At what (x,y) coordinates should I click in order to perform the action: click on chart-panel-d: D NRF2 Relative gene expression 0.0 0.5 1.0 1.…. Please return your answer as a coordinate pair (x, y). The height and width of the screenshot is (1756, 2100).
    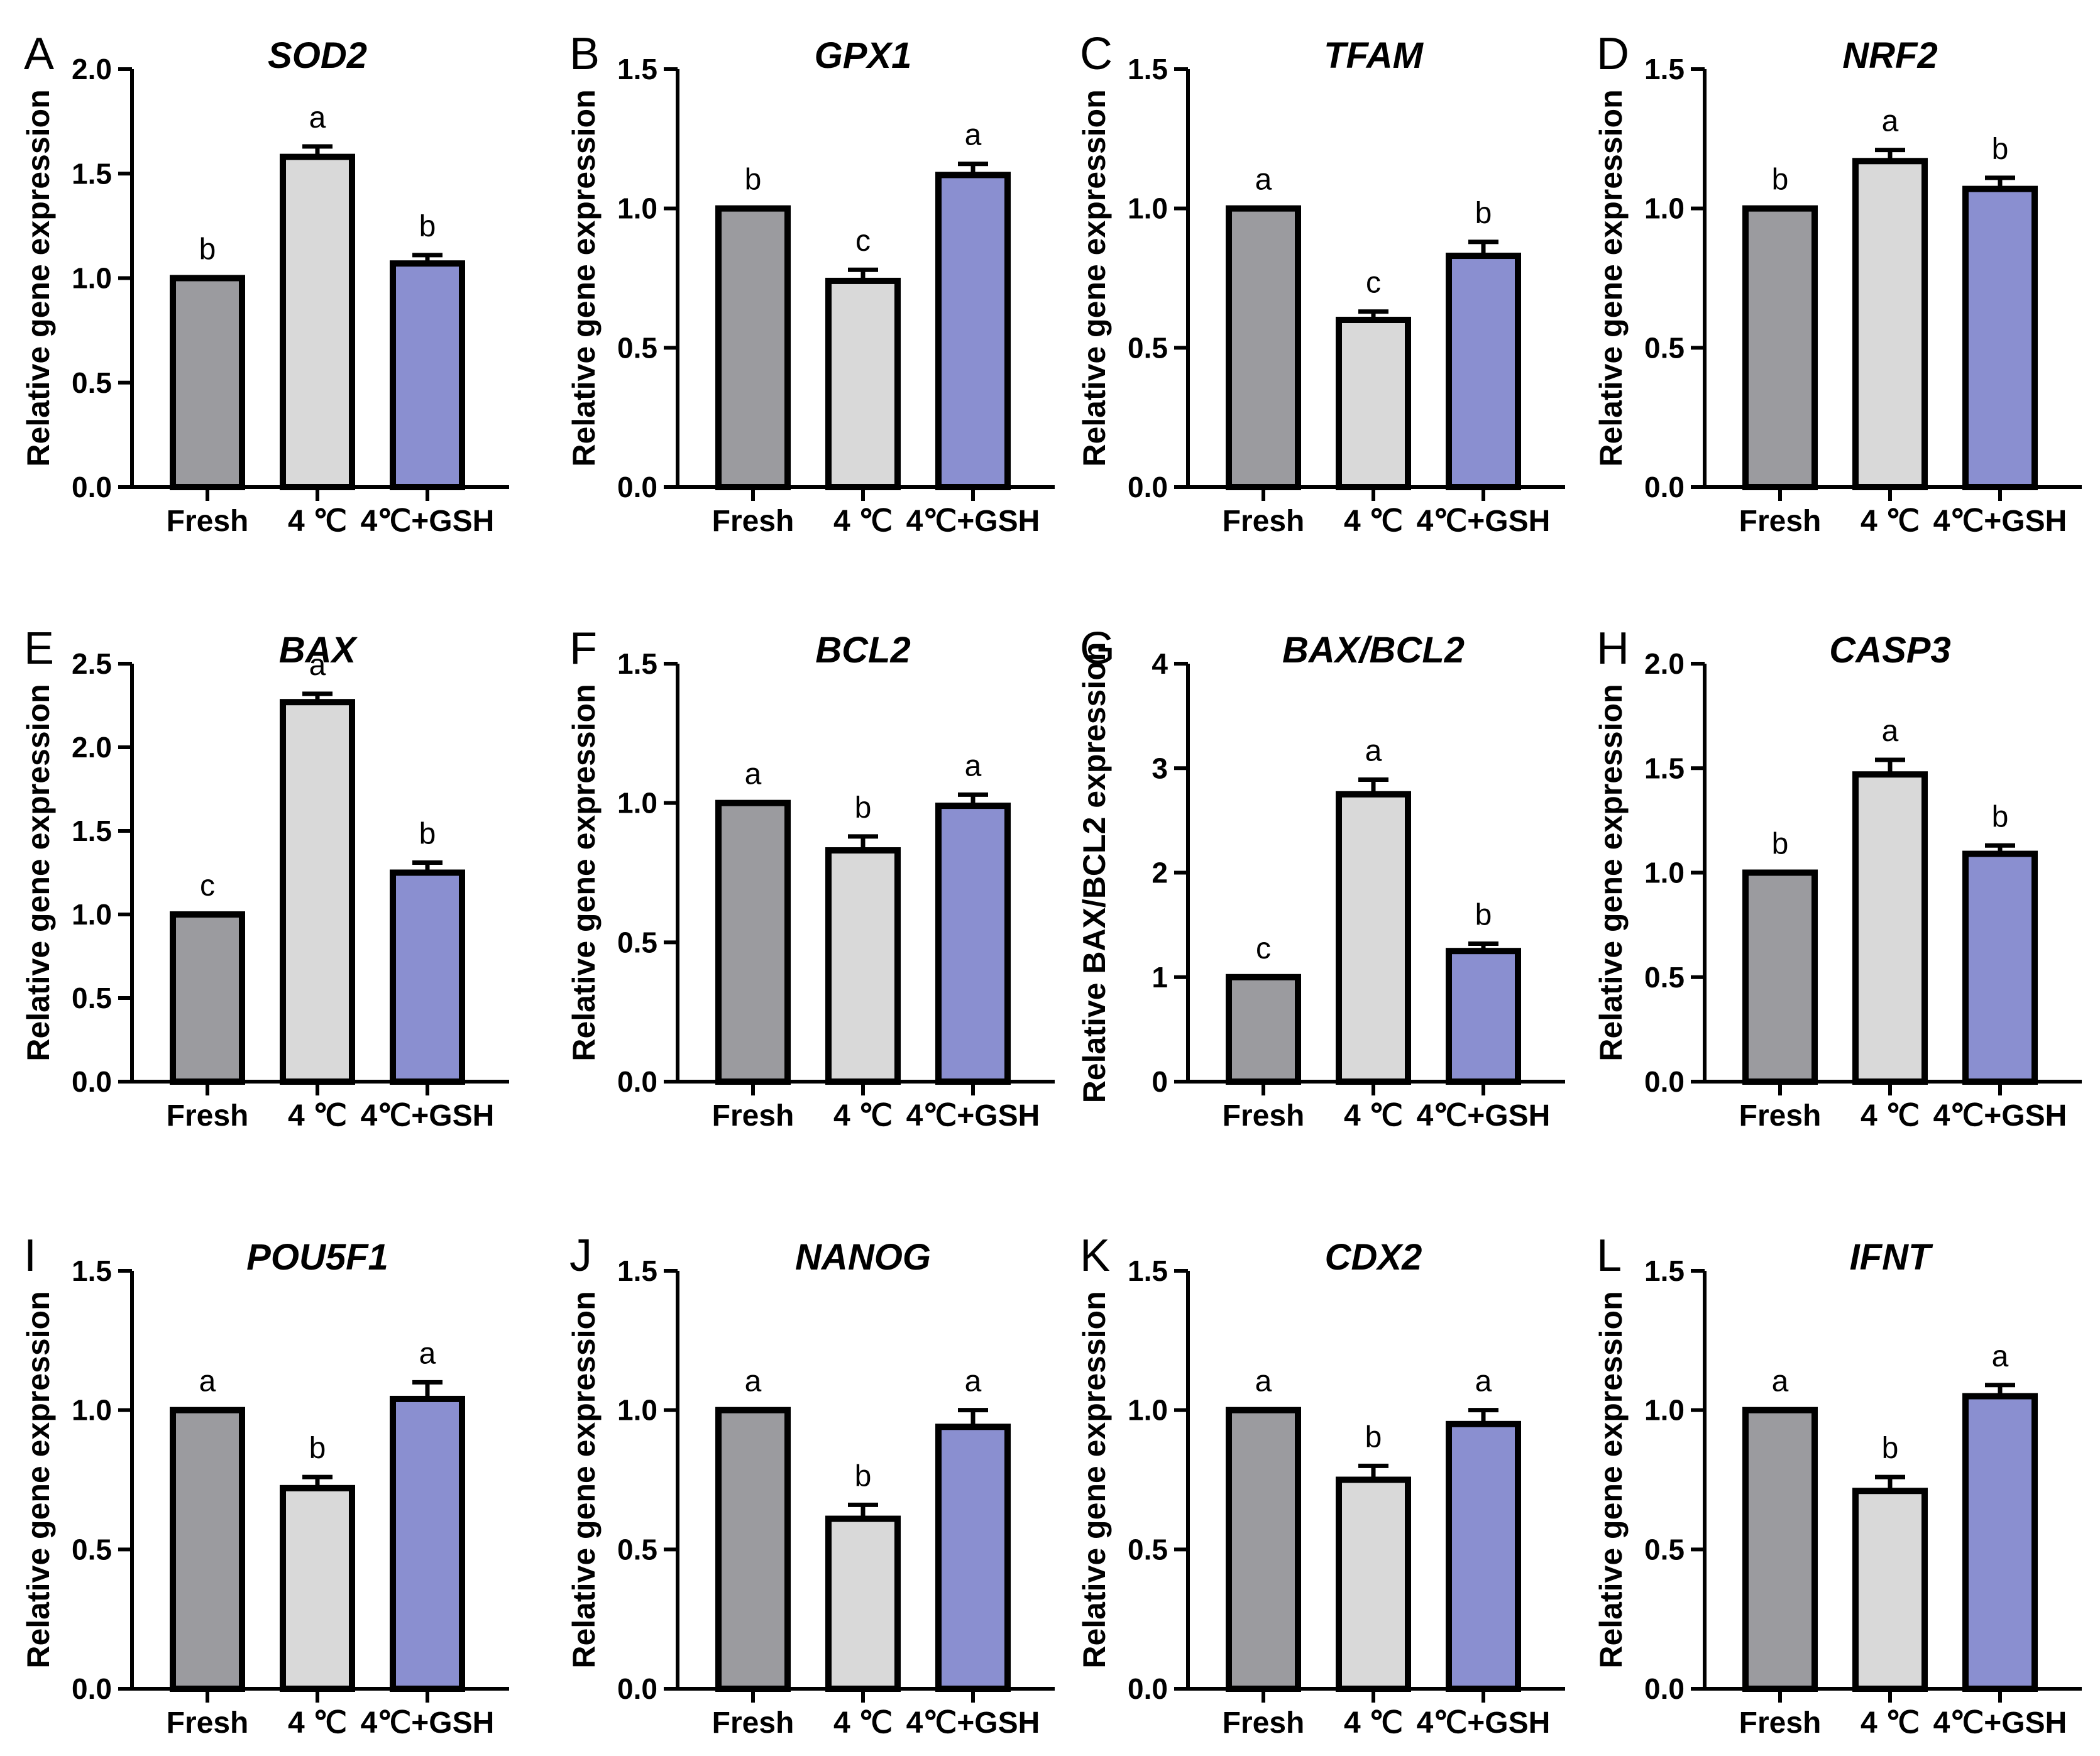
    Looking at the image, I should click on (1837, 283).